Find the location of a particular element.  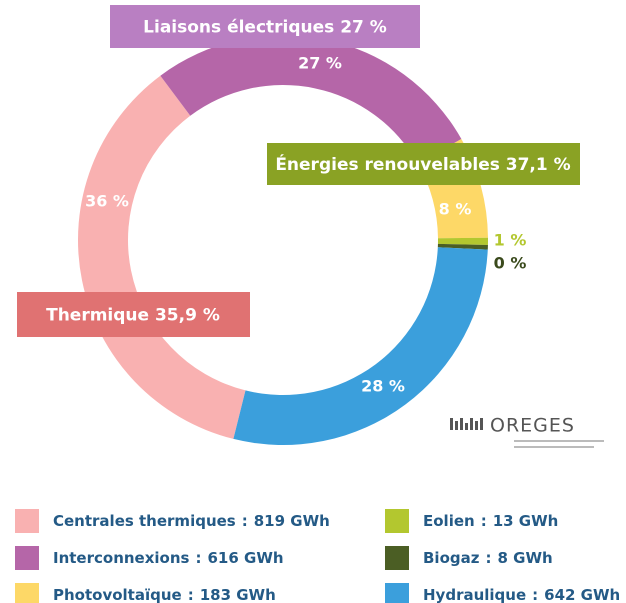

legend-value: 183 GWh is located at coordinates (238, 594).